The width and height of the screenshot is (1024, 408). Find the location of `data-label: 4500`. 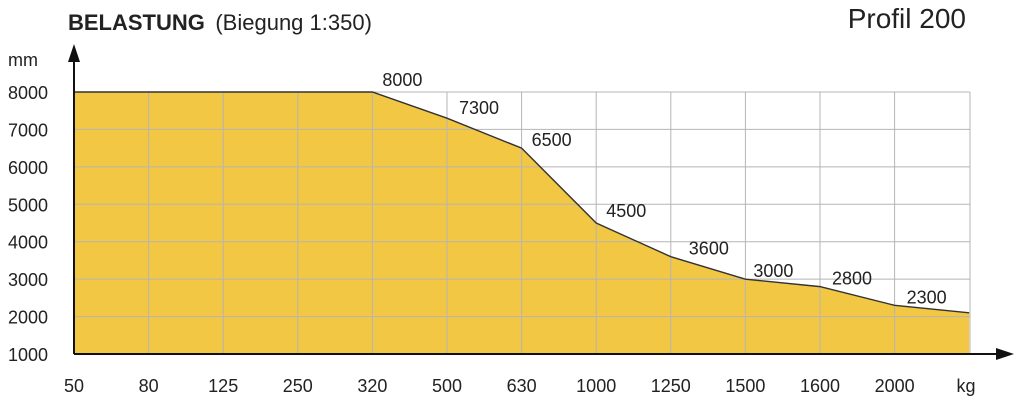

data-label: 4500 is located at coordinates (626, 211).